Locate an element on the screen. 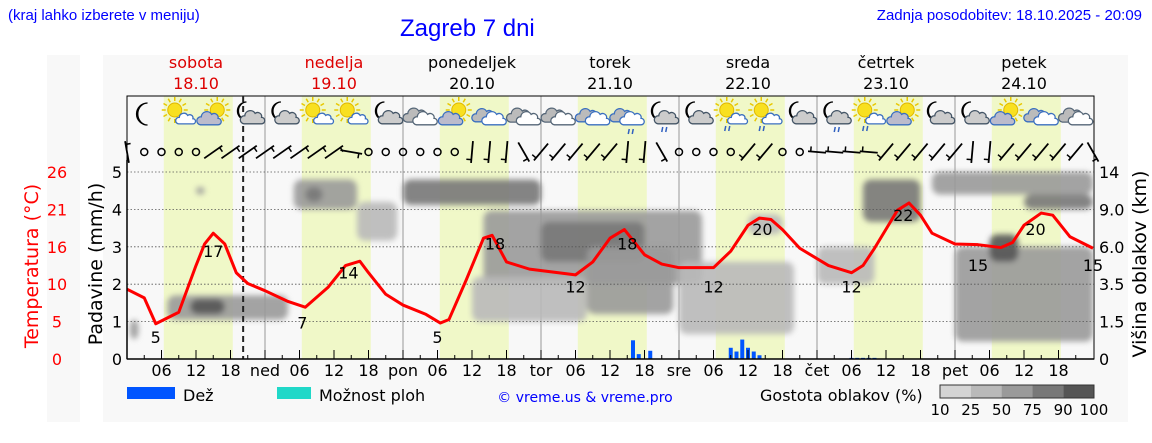 The image size is (1152, 443). precip-tick: 5 is located at coordinates (117, 172).